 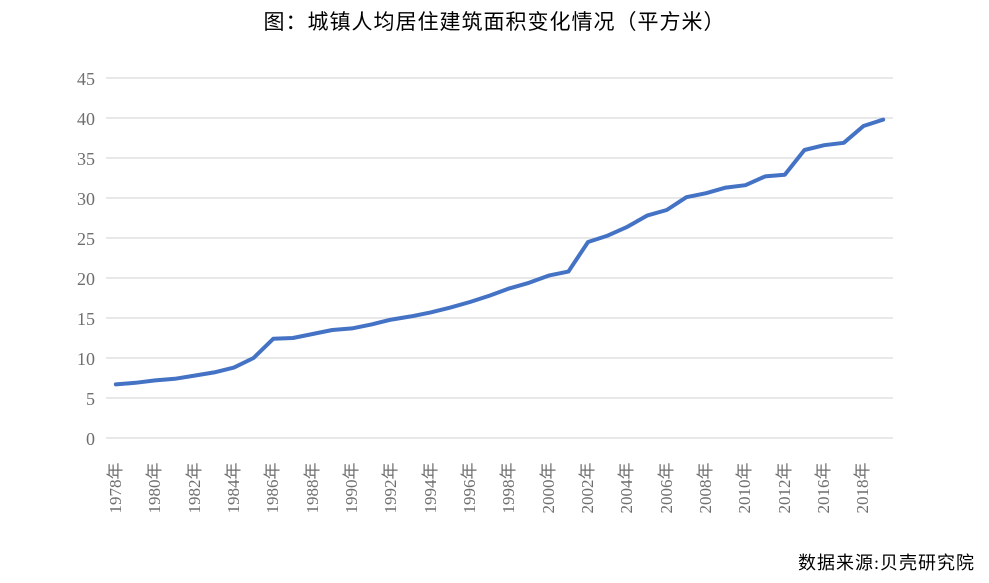 I want to click on x-axis-tick-label: 1978年, so click(x=115, y=488).